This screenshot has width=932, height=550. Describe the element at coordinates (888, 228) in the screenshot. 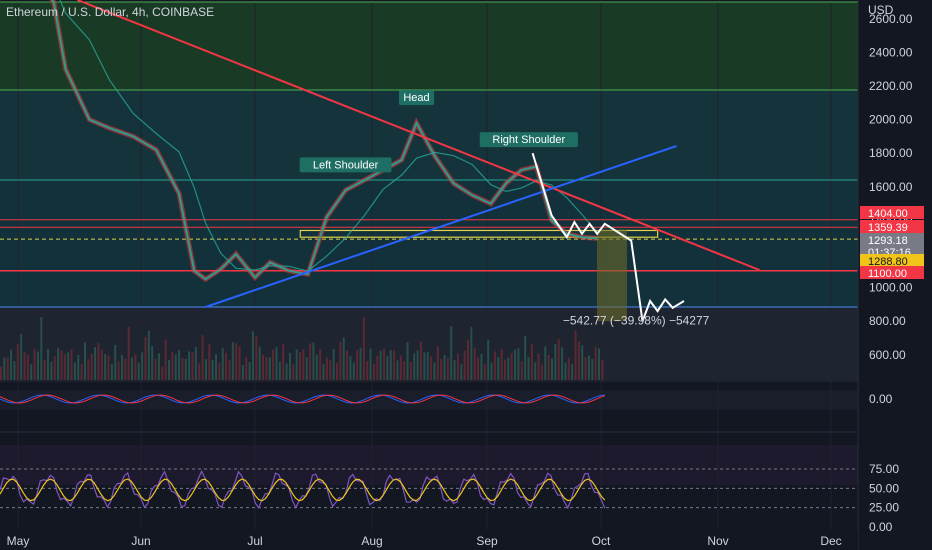

I see `price-badge-label: 1359.39` at that location.